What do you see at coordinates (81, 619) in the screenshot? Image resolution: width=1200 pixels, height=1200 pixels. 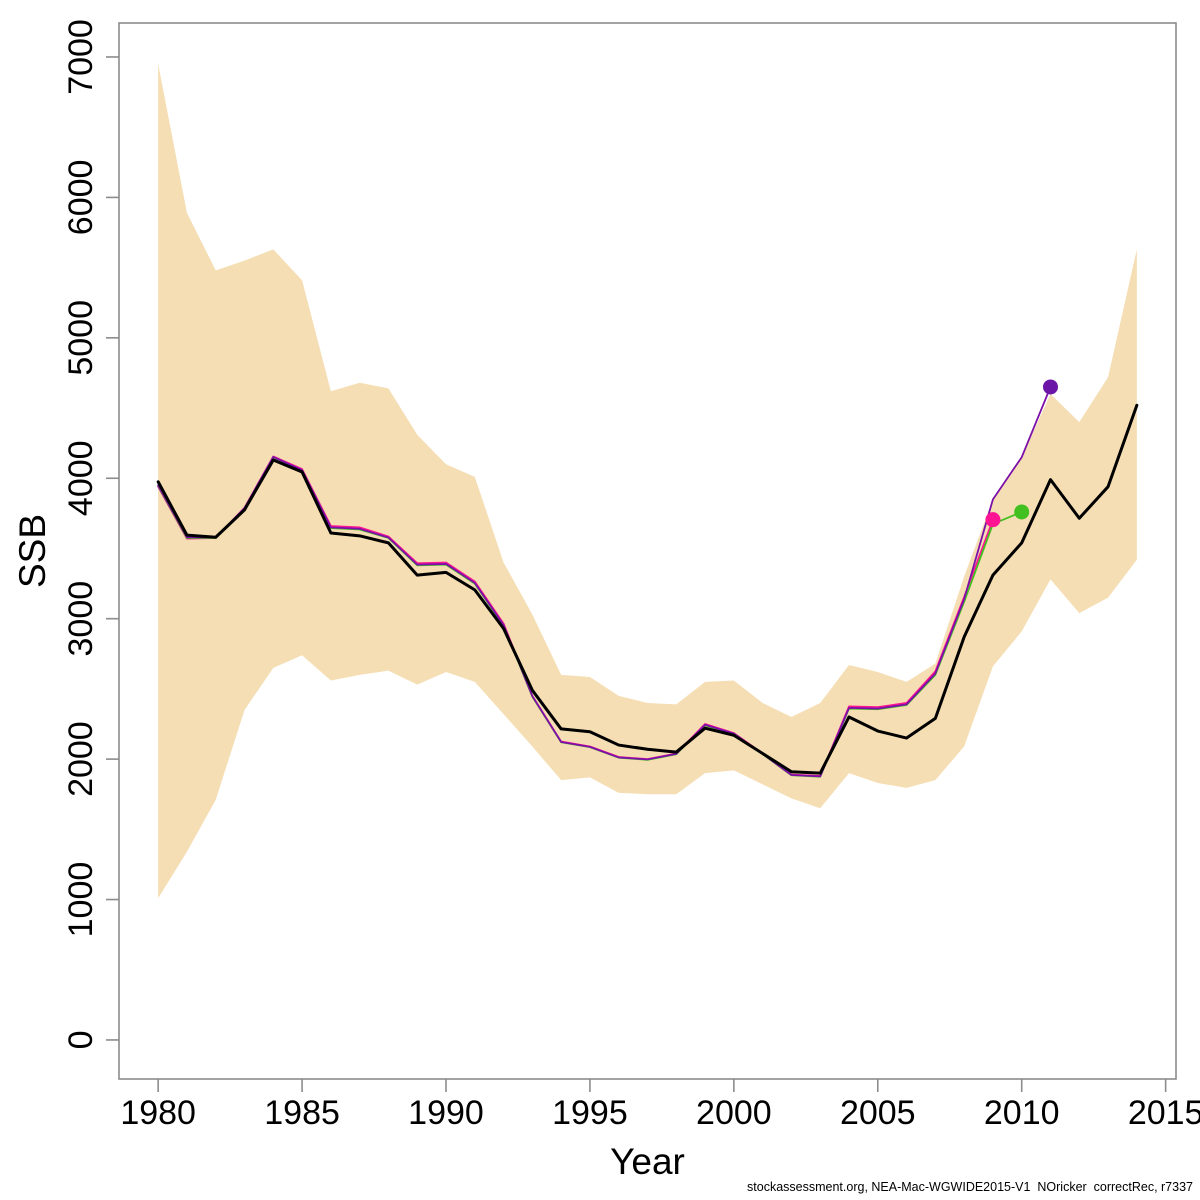 I see `y-axis-tick-label: 3000` at bounding box center [81, 619].